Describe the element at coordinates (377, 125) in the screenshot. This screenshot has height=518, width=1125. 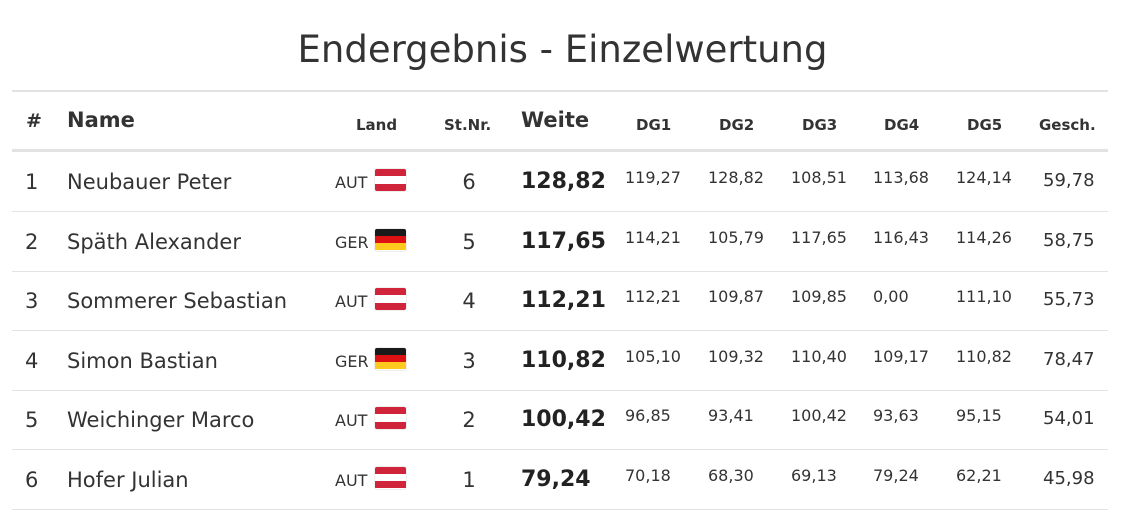
I see `header-land: Land` at that location.